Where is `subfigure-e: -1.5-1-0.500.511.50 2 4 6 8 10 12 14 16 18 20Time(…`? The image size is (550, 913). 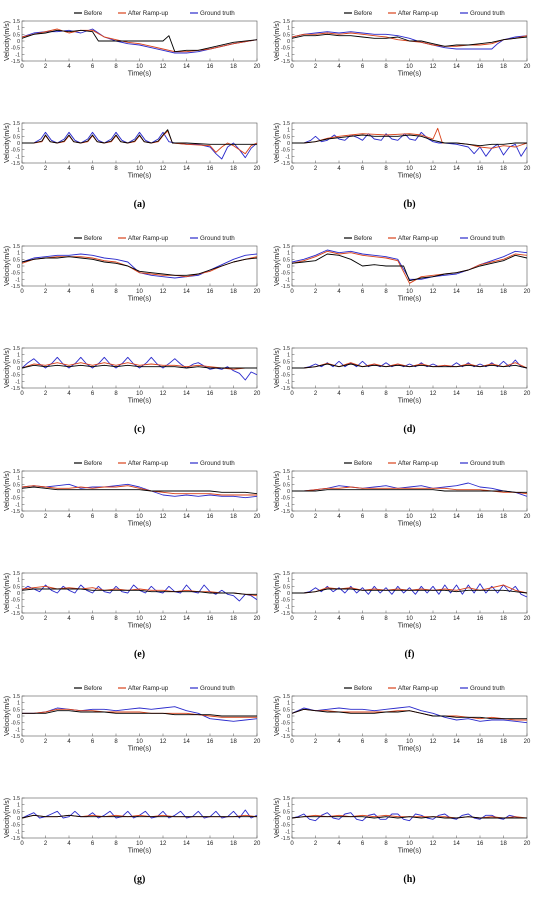 subfigure-e: -1.5-1-0.500.511.50 2 4 6 8 10 12 14 16 18 20Time(… is located at coordinates (132, 560).